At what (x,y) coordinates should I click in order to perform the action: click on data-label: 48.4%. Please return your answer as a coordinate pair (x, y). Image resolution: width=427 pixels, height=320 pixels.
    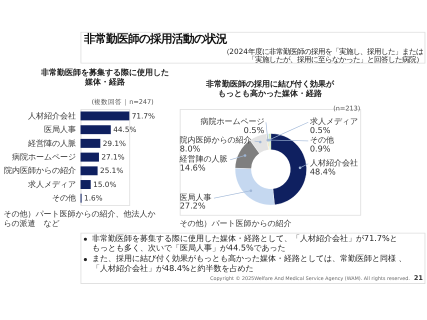
    Looking at the image, I should click on (323, 171).